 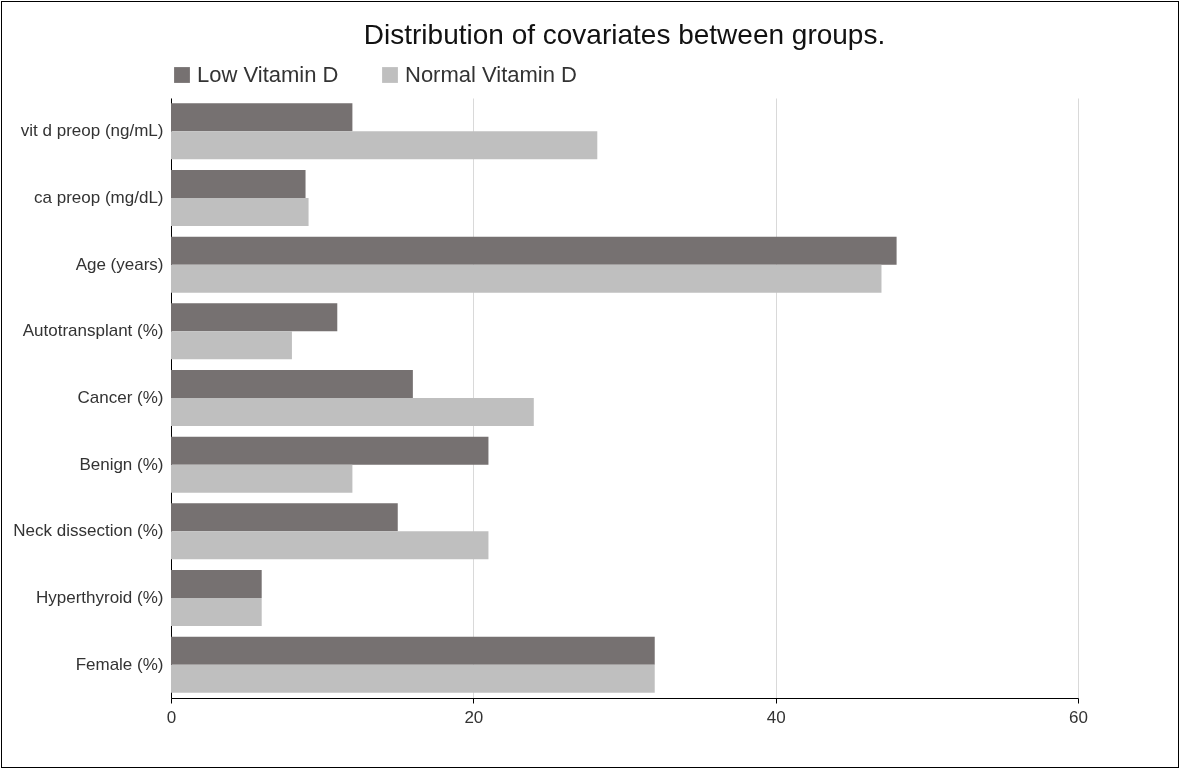 What do you see at coordinates (119, 664) in the screenshot?
I see `y-tick-label: Female (%)` at bounding box center [119, 664].